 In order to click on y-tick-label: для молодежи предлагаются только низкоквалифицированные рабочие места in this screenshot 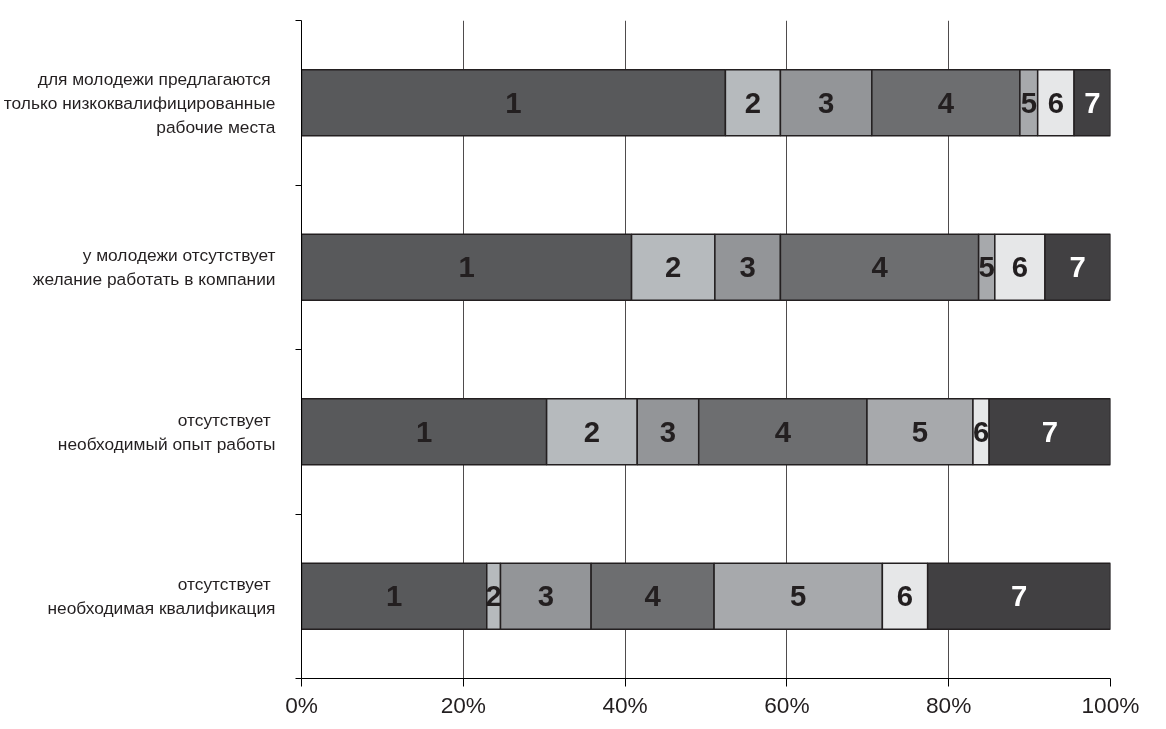, I will do `click(139, 102)`.